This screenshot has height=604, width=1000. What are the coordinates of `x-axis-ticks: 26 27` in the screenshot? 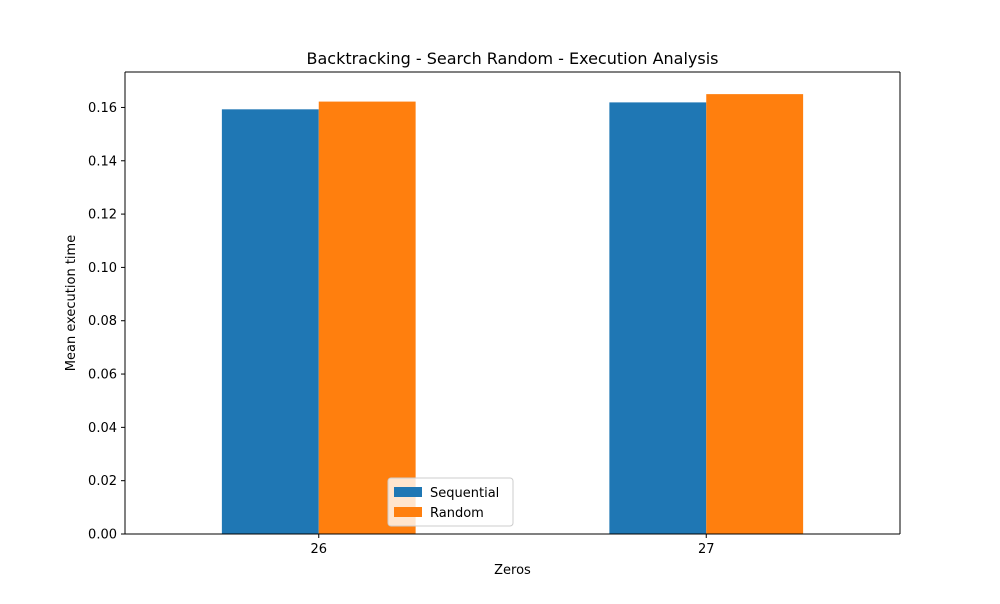 It's located at (512, 545).